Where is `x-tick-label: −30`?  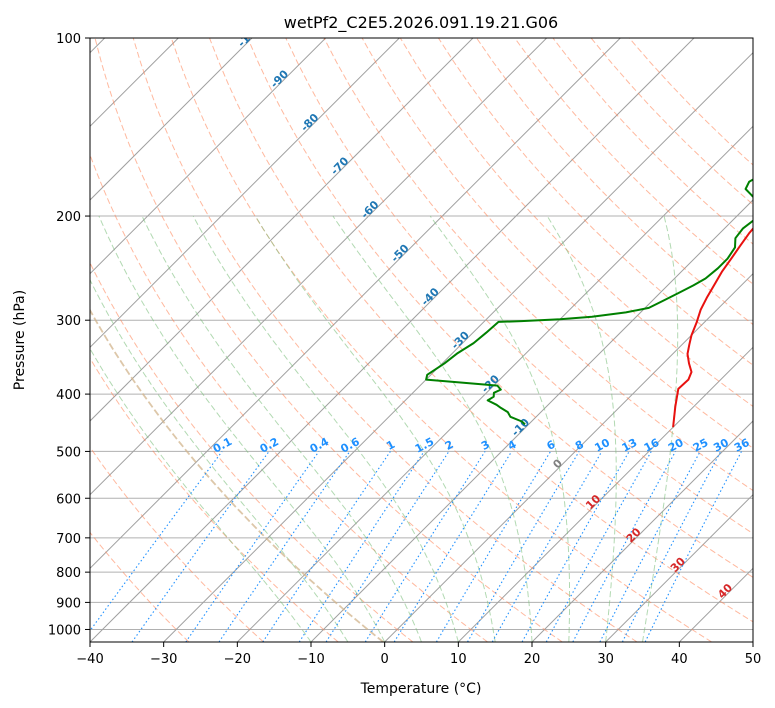
x-tick-label: −30 is located at coordinates (163, 659).